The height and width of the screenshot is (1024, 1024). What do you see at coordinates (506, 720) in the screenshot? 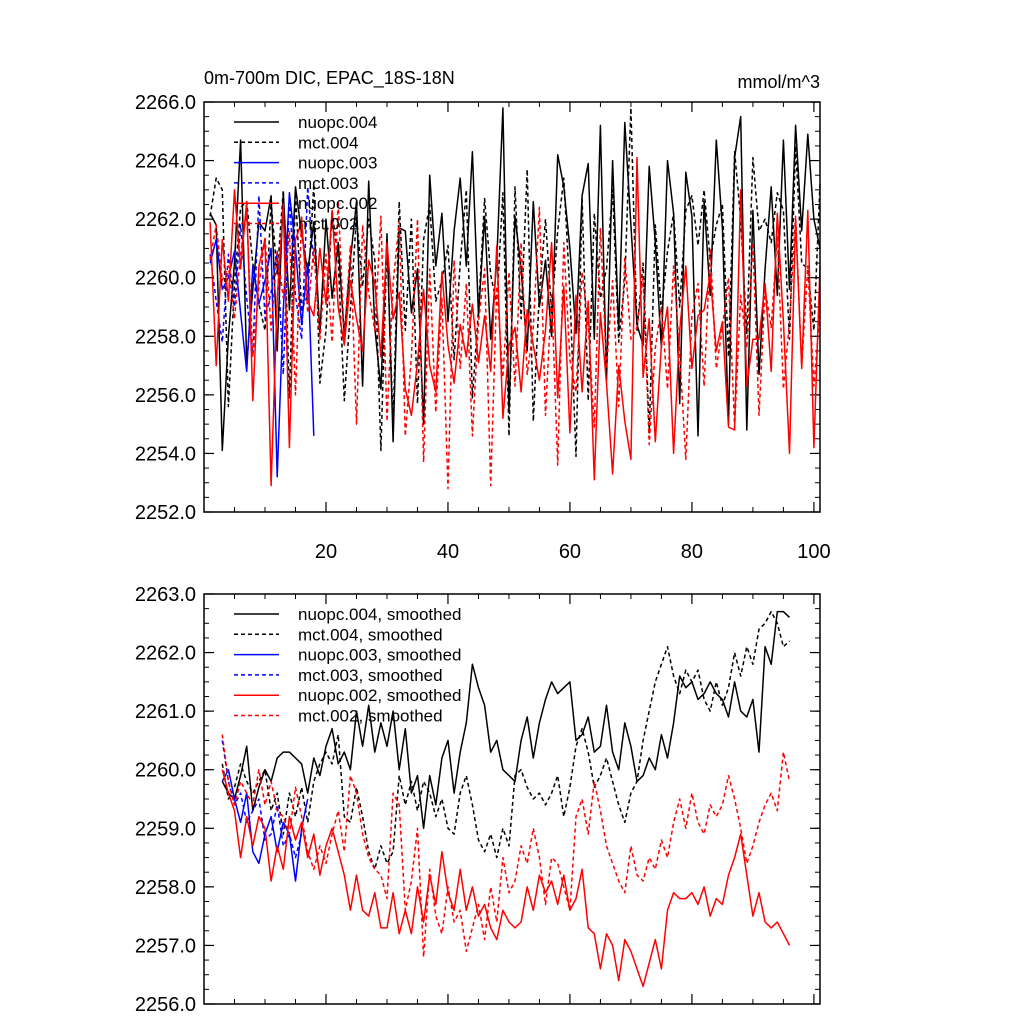
I see `series-line-nuopc-004-smoothed` at bounding box center [506, 720].